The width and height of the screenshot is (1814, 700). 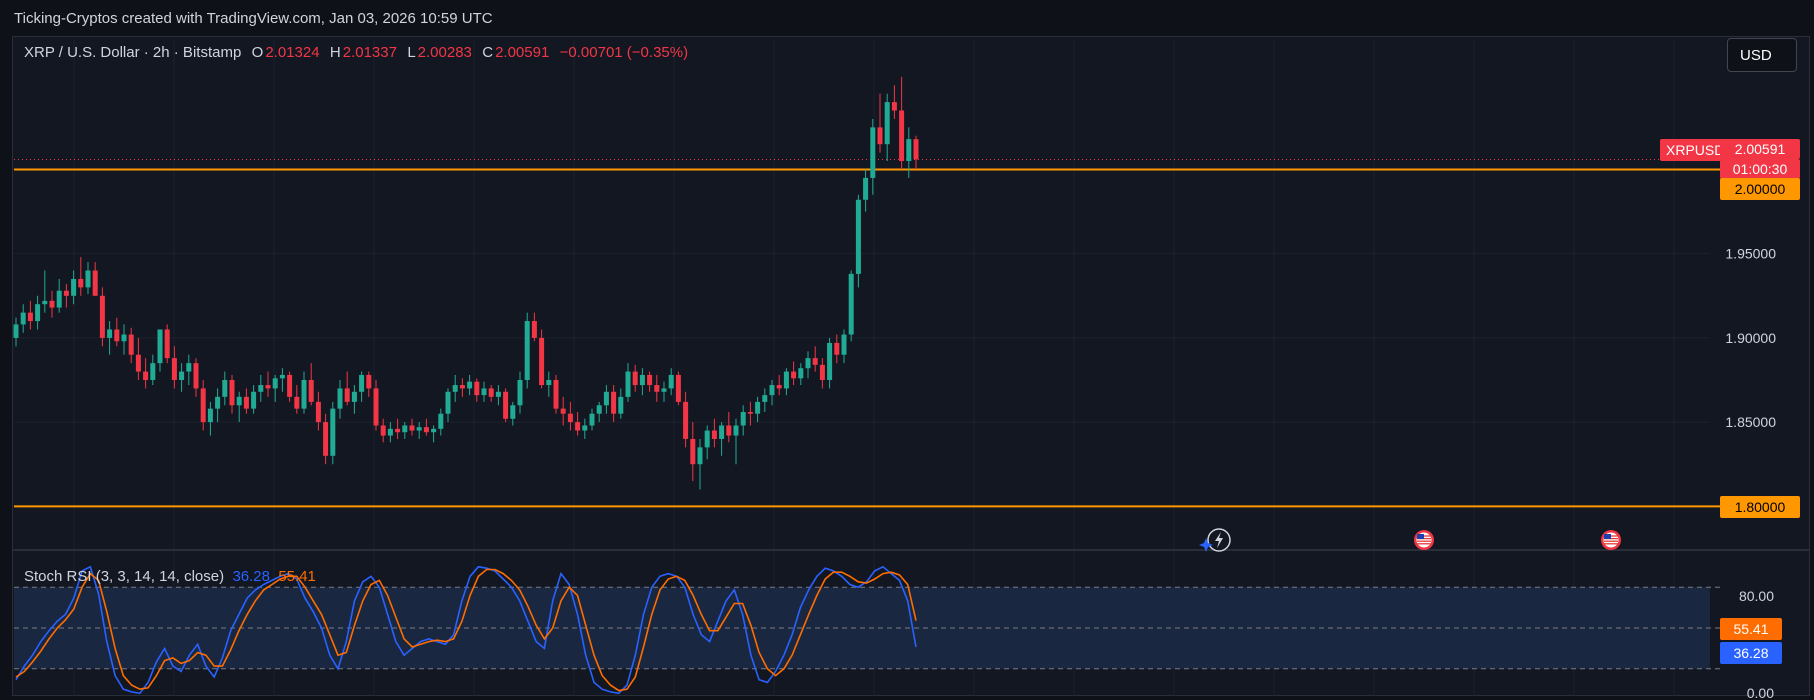 What do you see at coordinates (466, 630) in the screenshot?
I see `stoch-rsi-k-line` at bounding box center [466, 630].